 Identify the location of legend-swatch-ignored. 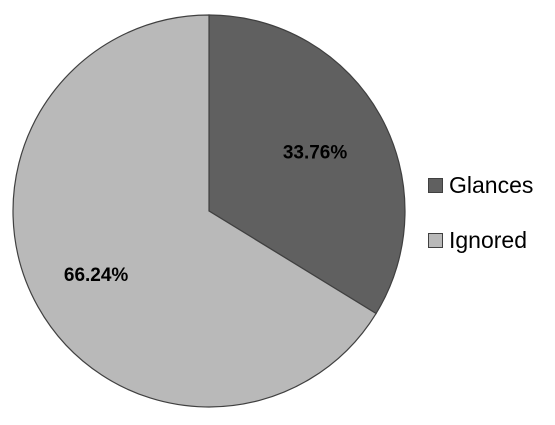
(435, 240).